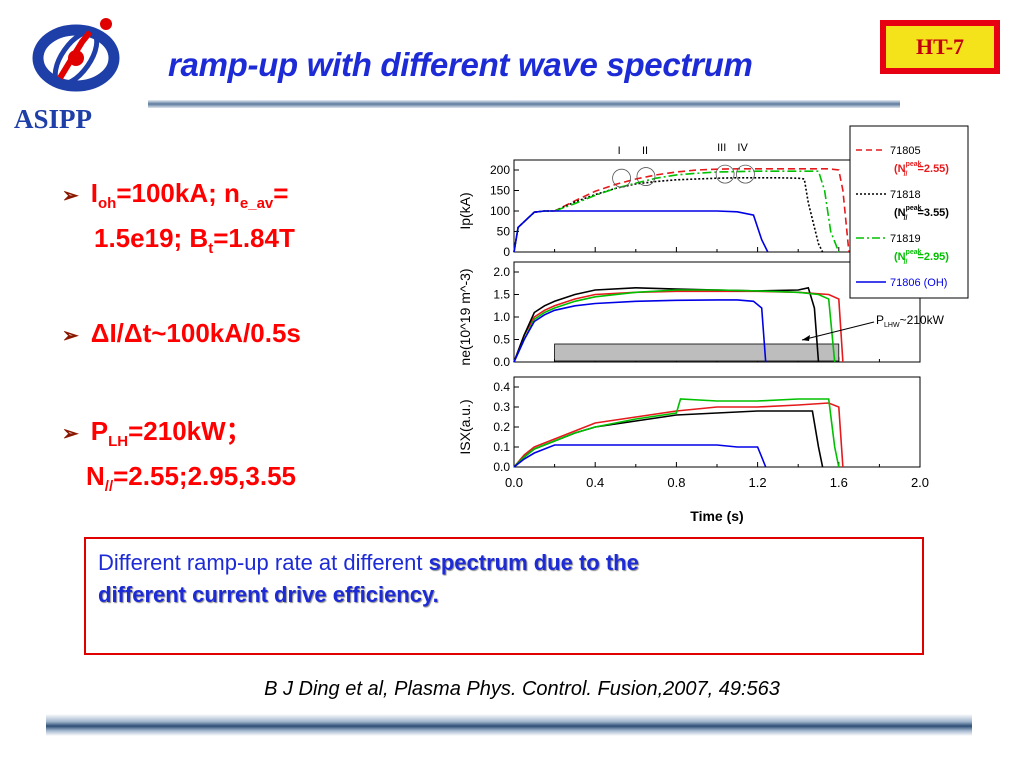 The height and width of the screenshot is (768, 1024). What do you see at coordinates (504, 232) in the screenshot?
I see `y-tick-label: 50` at bounding box center [504, 232].